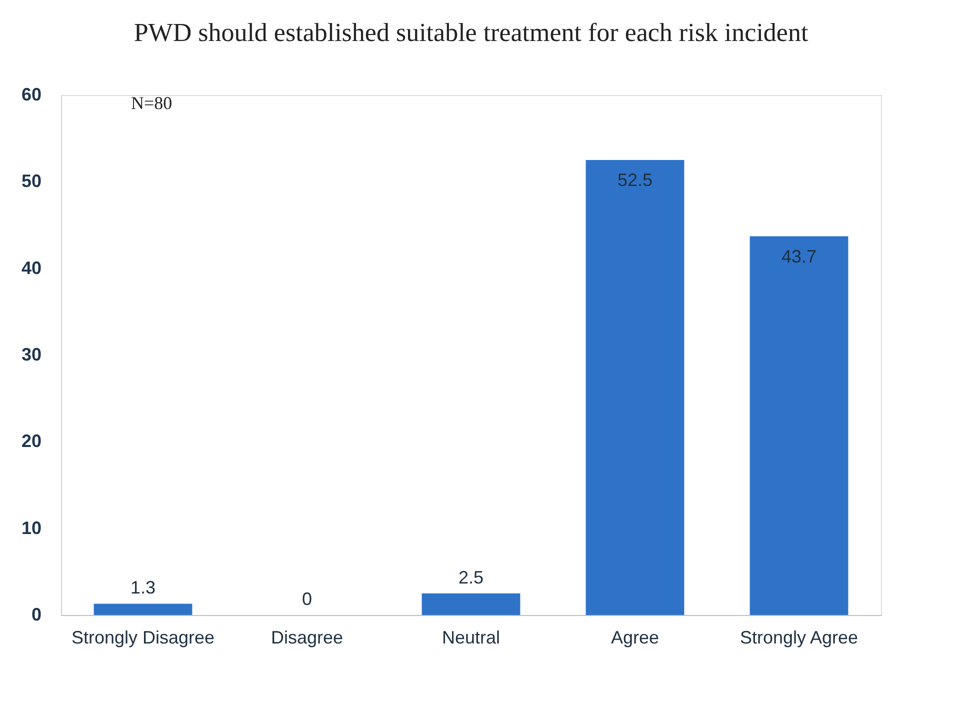 This screenshot has height=719, width=956. I want to click on data-label: 0, so click(307, 599).